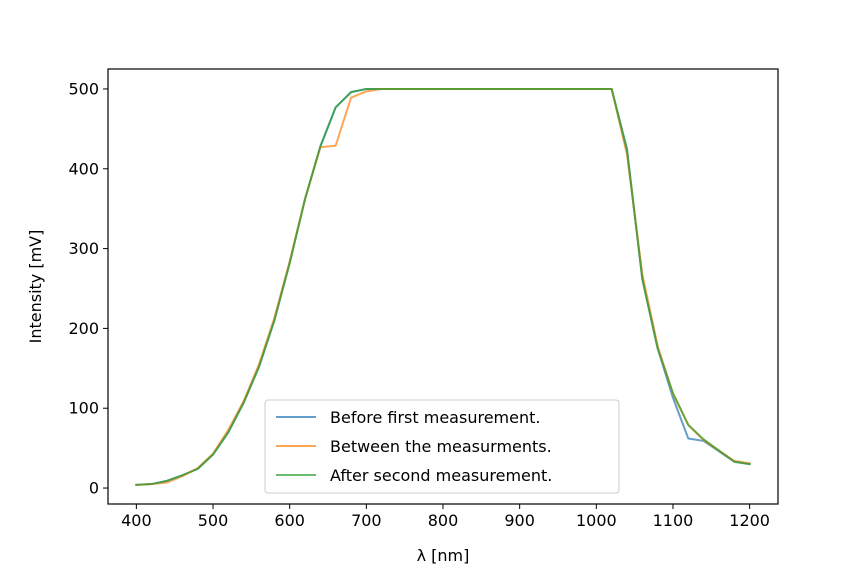  What do you see at coordinates (83, 168) in the screenshot?
I see `y-tick-label: 400` at bounding box center [83, 168].